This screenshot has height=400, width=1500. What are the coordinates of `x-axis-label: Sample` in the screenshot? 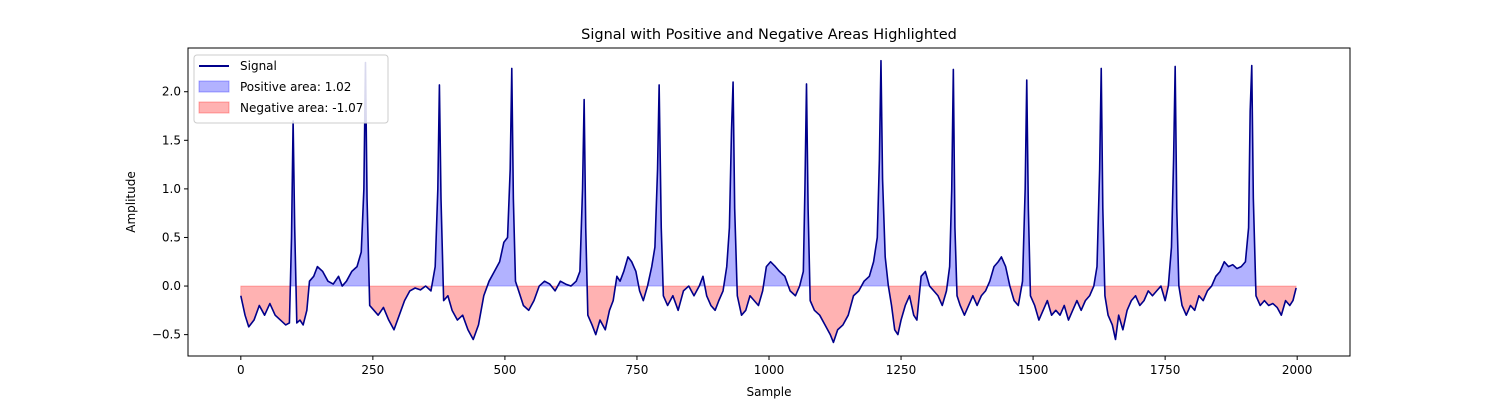 It's located at (769, 392).